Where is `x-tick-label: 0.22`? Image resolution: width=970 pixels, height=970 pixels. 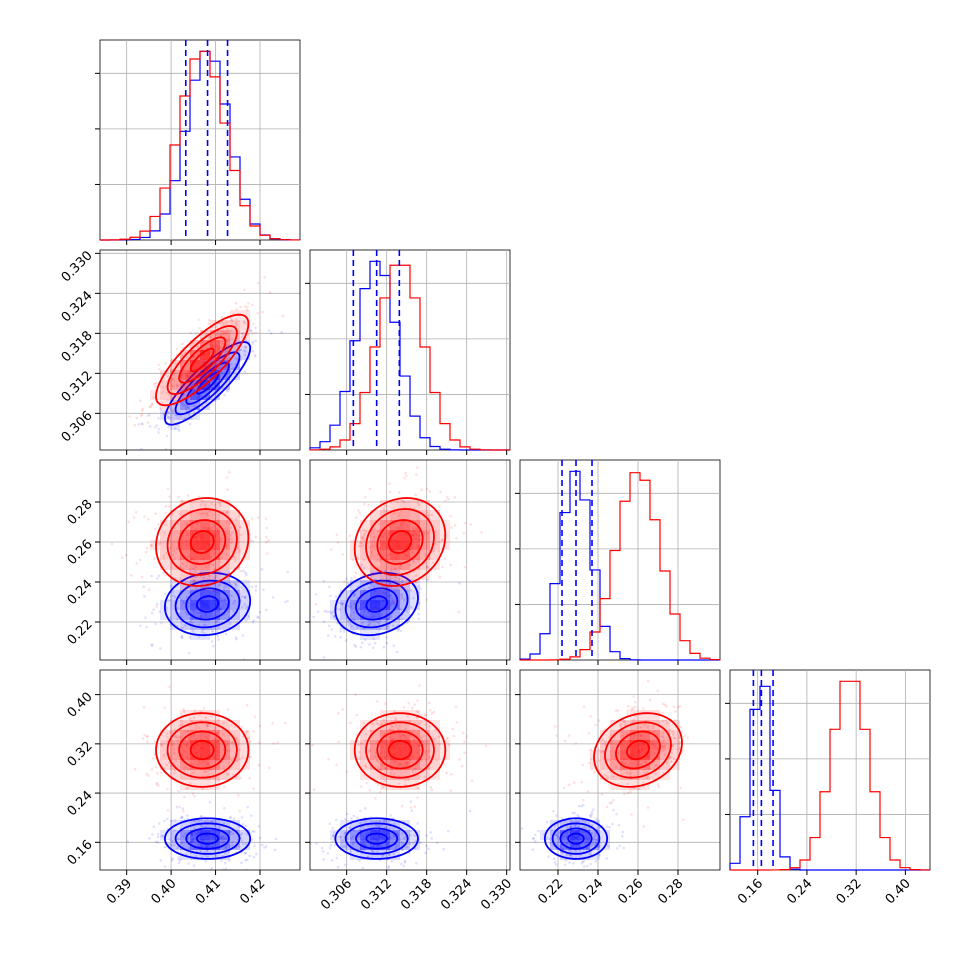
x-tick-label: 0.22 is located at coordinates (550, 891).